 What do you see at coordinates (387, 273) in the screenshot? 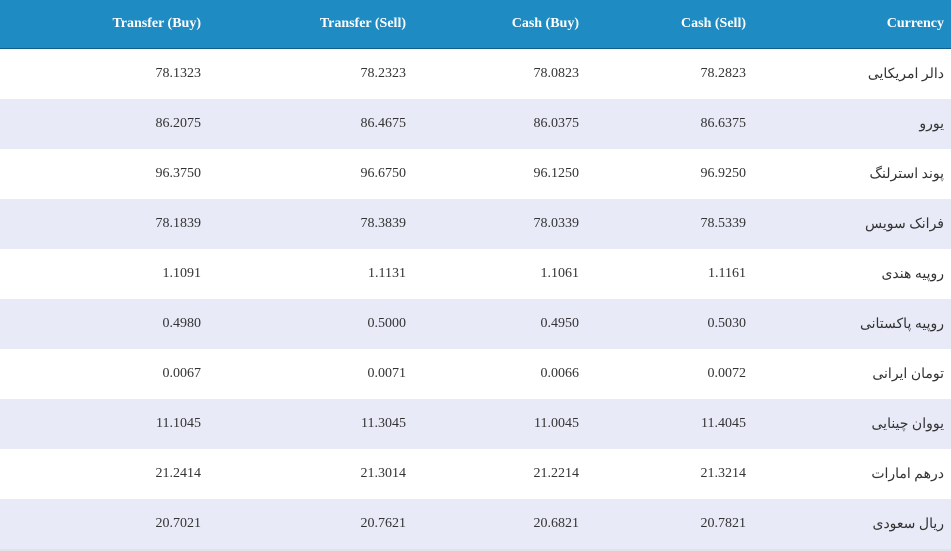
I see `transfer-sell-value: 1.1131` at bounding box center [387, 273].